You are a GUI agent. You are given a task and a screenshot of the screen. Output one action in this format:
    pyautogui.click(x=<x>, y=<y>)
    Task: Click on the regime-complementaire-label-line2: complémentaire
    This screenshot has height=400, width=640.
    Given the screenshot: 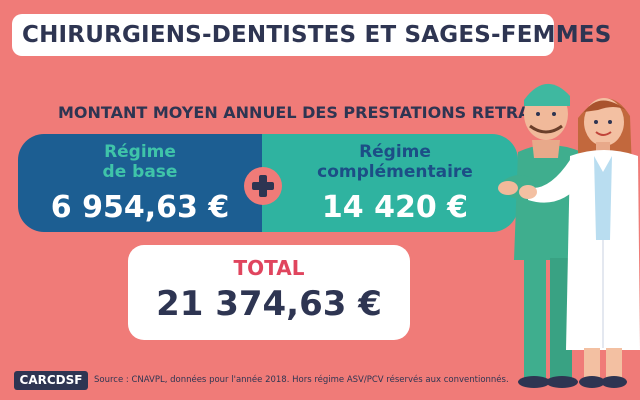 What is the action you would take?
    pyautogui.click(x=395, y=172)
    